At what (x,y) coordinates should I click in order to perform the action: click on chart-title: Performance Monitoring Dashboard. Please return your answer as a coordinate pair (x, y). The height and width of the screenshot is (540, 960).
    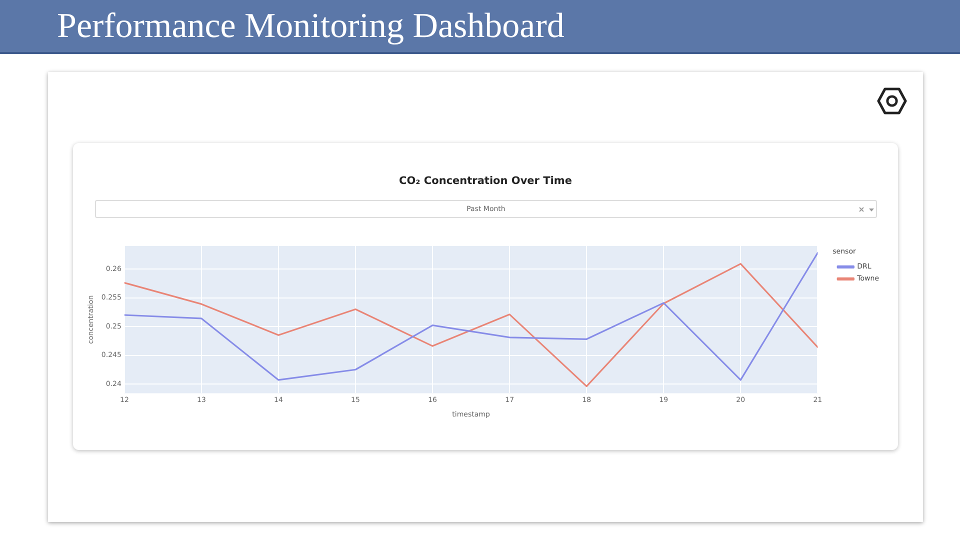
    Looking at the image, I should click on (310, 26).